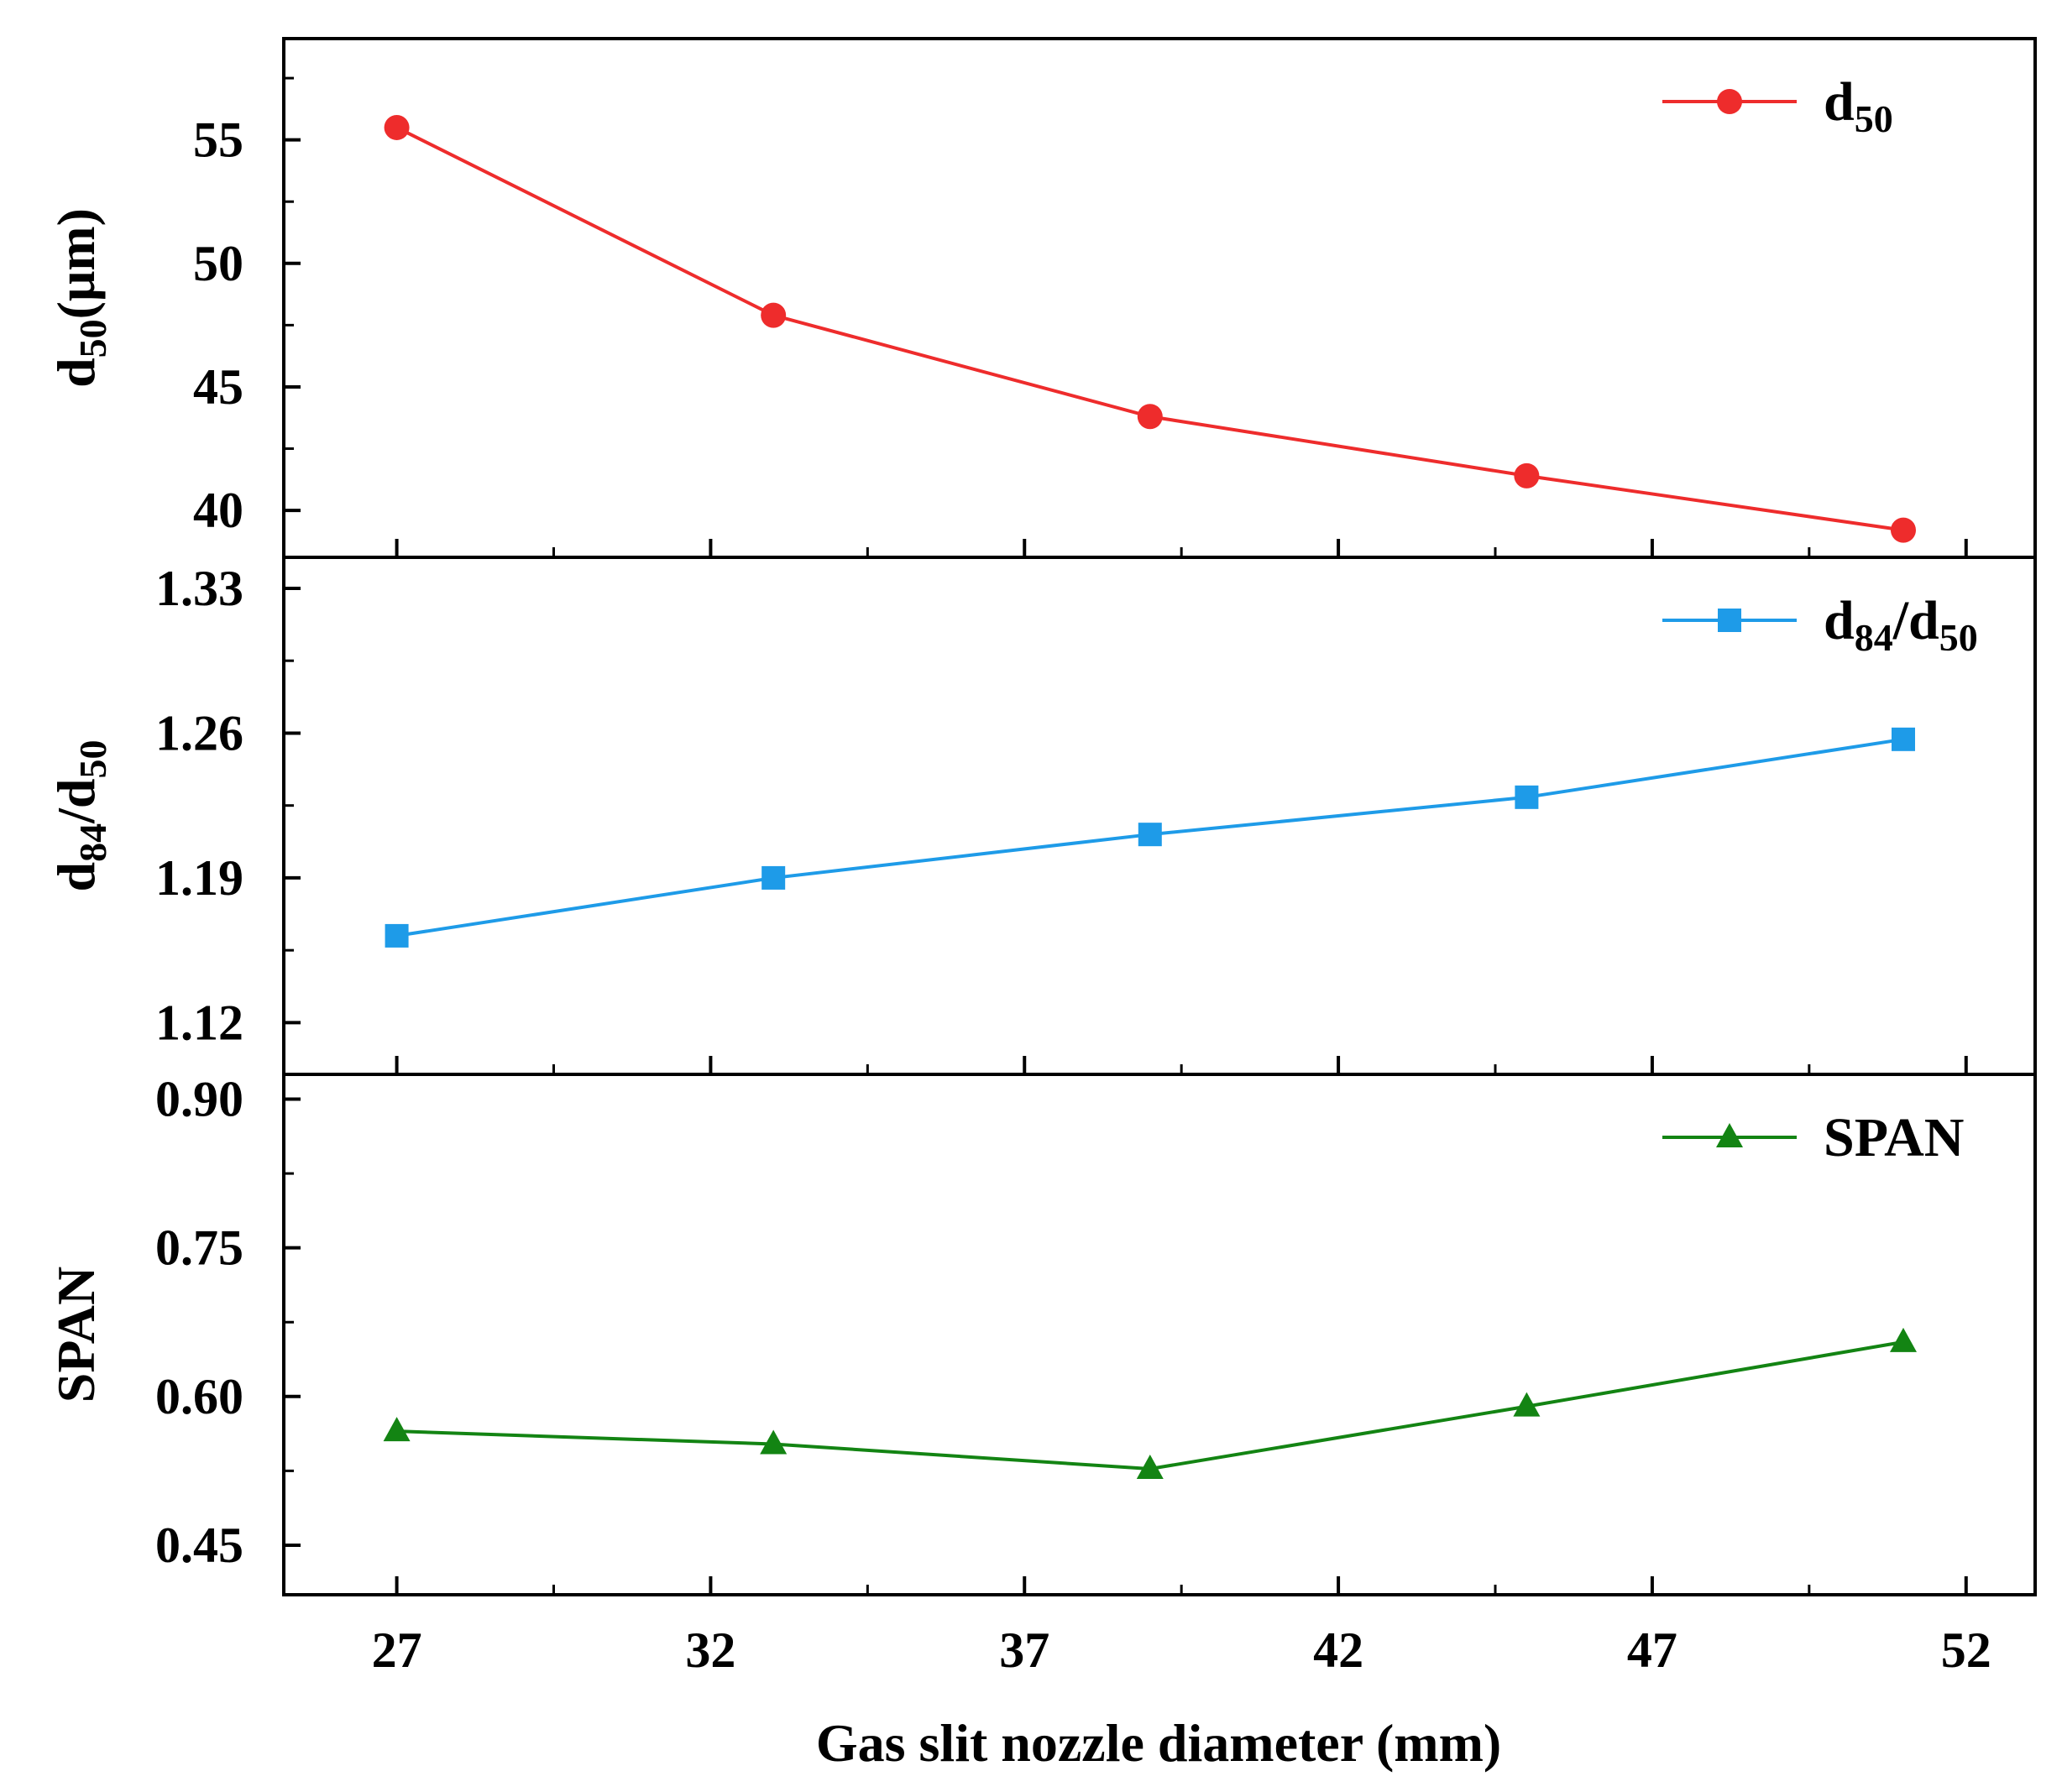 The image size is (2062, 1792). What do you see at coordinates (218, 510) in the screenshot?
I see `y-tick-label: 40` at bounding box center [218, 510].